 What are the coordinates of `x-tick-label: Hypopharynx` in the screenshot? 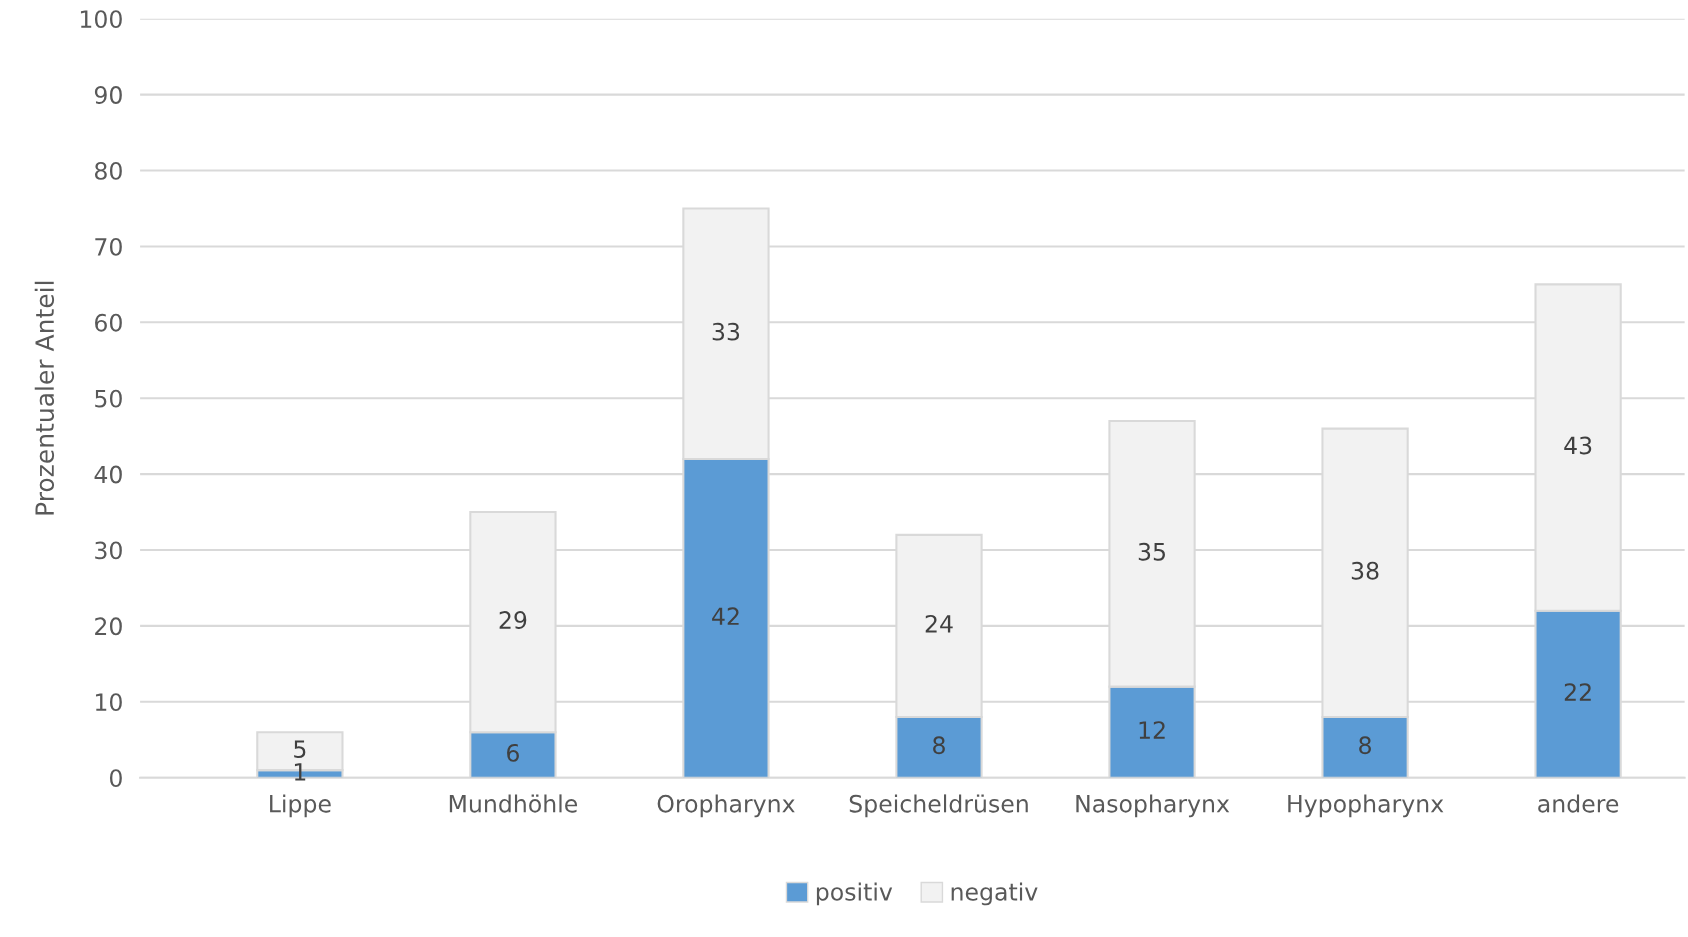 It's located at (1366, 806).